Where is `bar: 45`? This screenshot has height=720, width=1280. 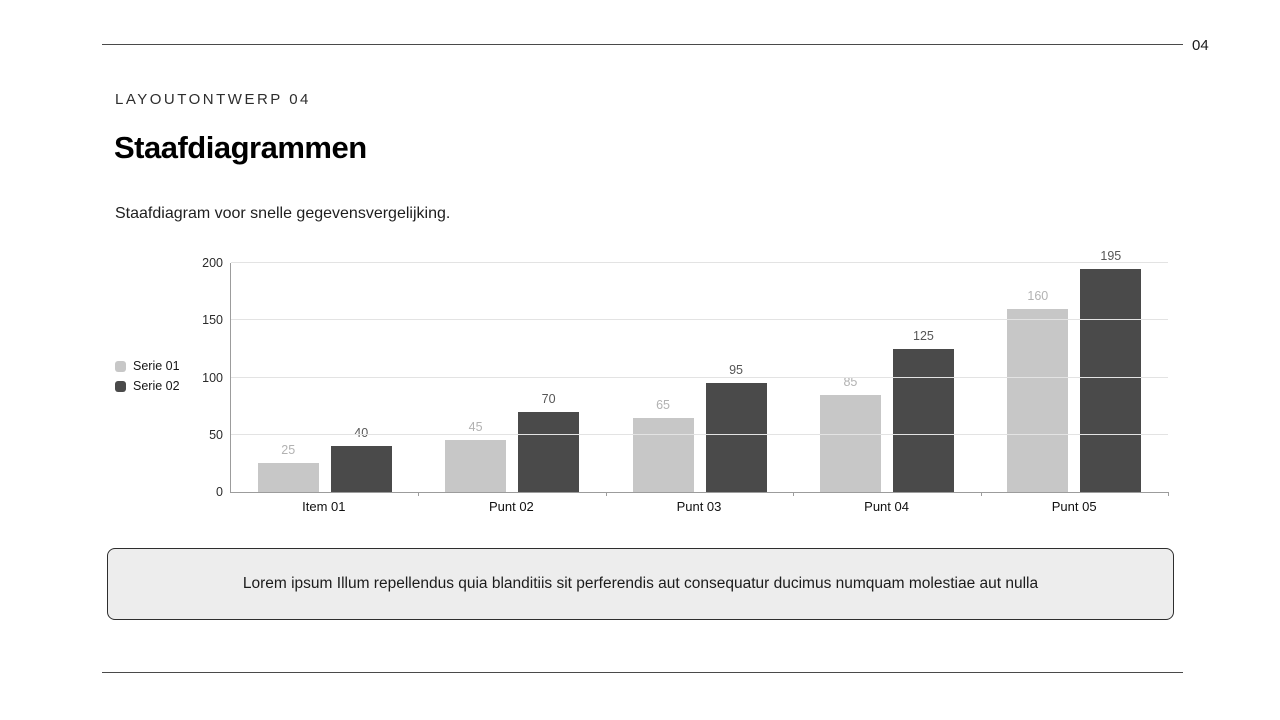
bar: 45 is located at coordinates (476, 456).